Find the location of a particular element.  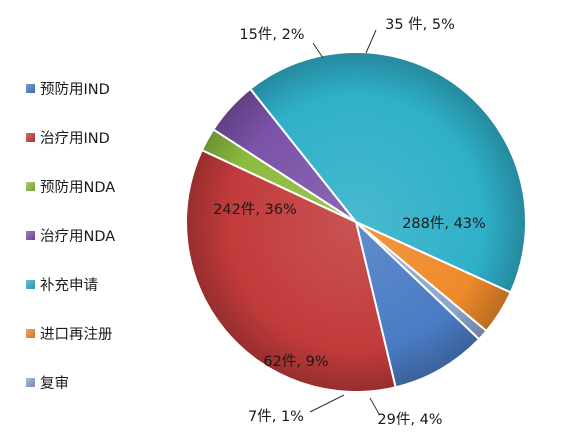

legend-label: 复审 is located at coordinates (54, 384).